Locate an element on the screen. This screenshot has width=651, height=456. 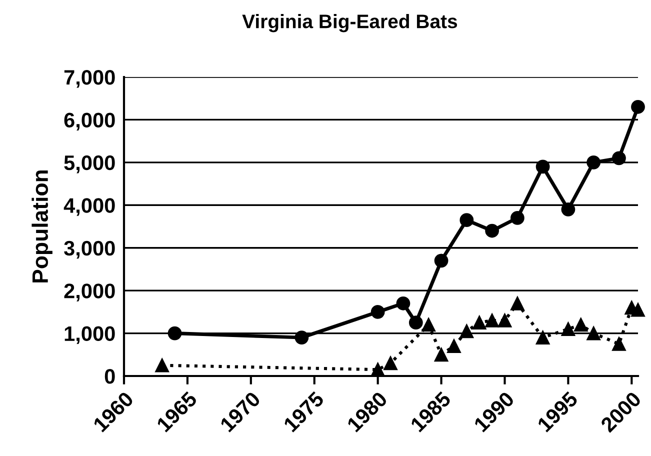
chart-title: Virginia Big-Eared Bats is located at coordinates (350, 23).